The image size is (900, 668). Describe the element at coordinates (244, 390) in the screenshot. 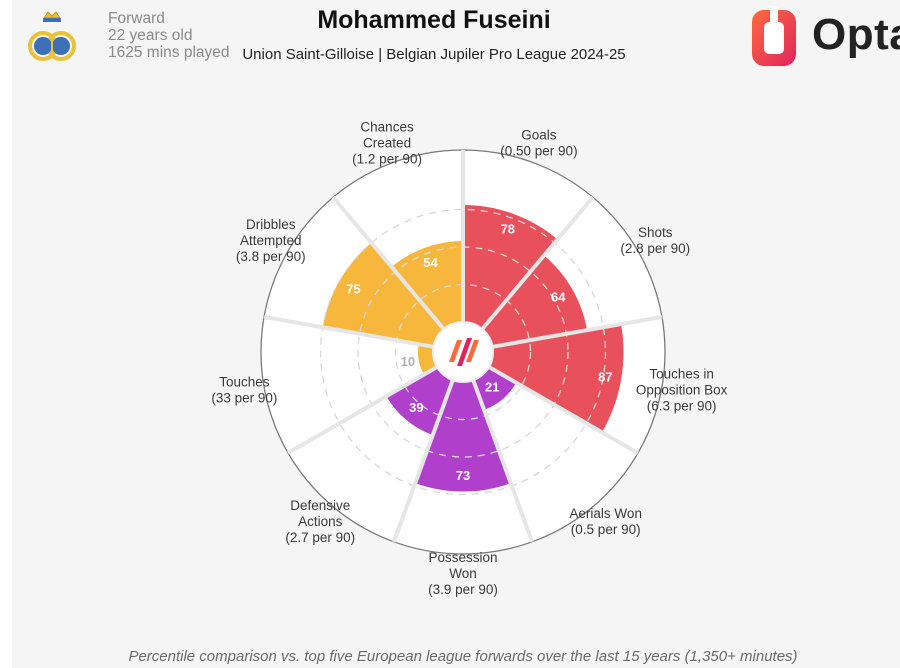

I see `category-label: Touches (33 per 90)` at that location.